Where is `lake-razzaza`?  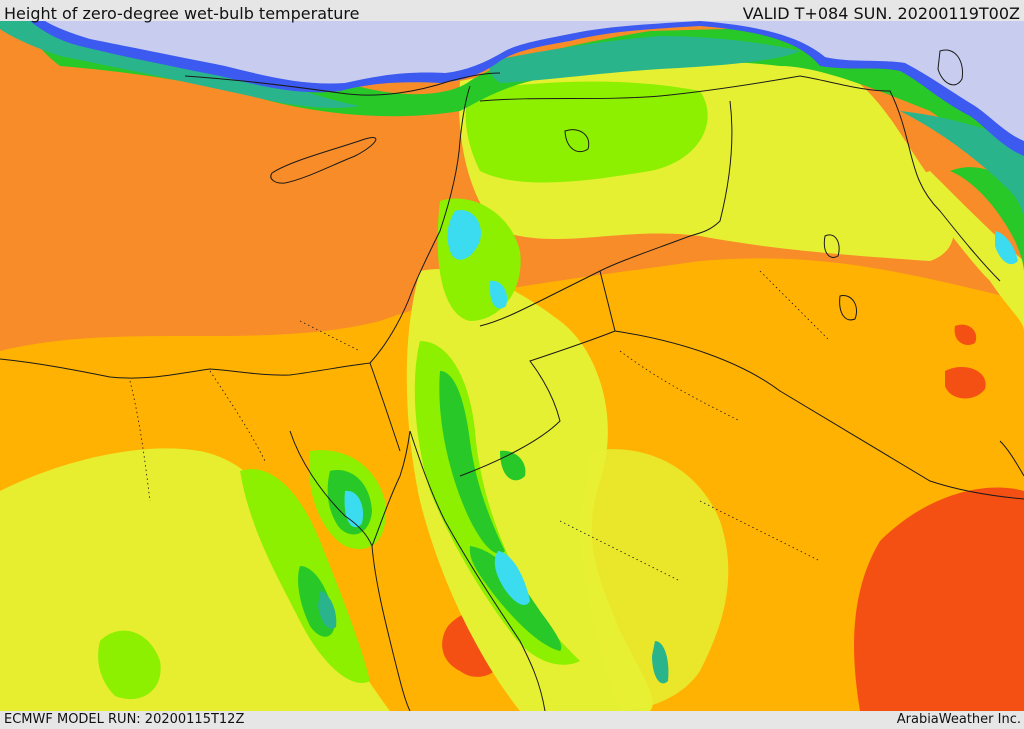
lake-razzaza is located at coordinates (848, 308).